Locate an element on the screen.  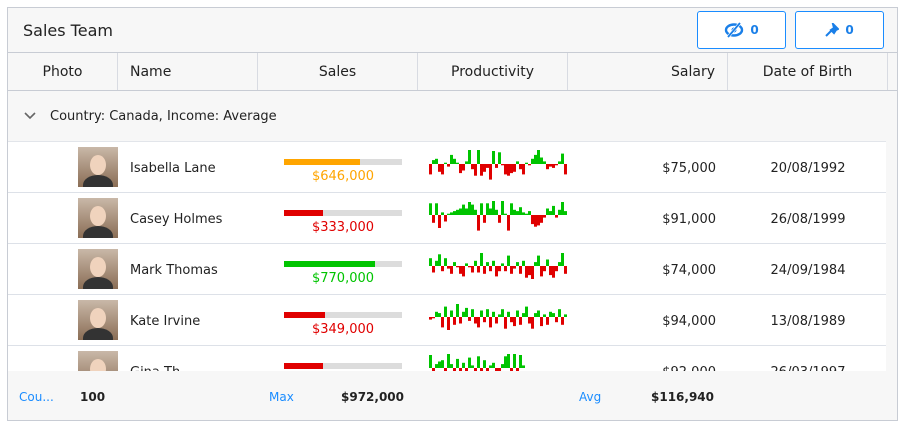
hidden-count: 0 is located at coordinates (754, 30).